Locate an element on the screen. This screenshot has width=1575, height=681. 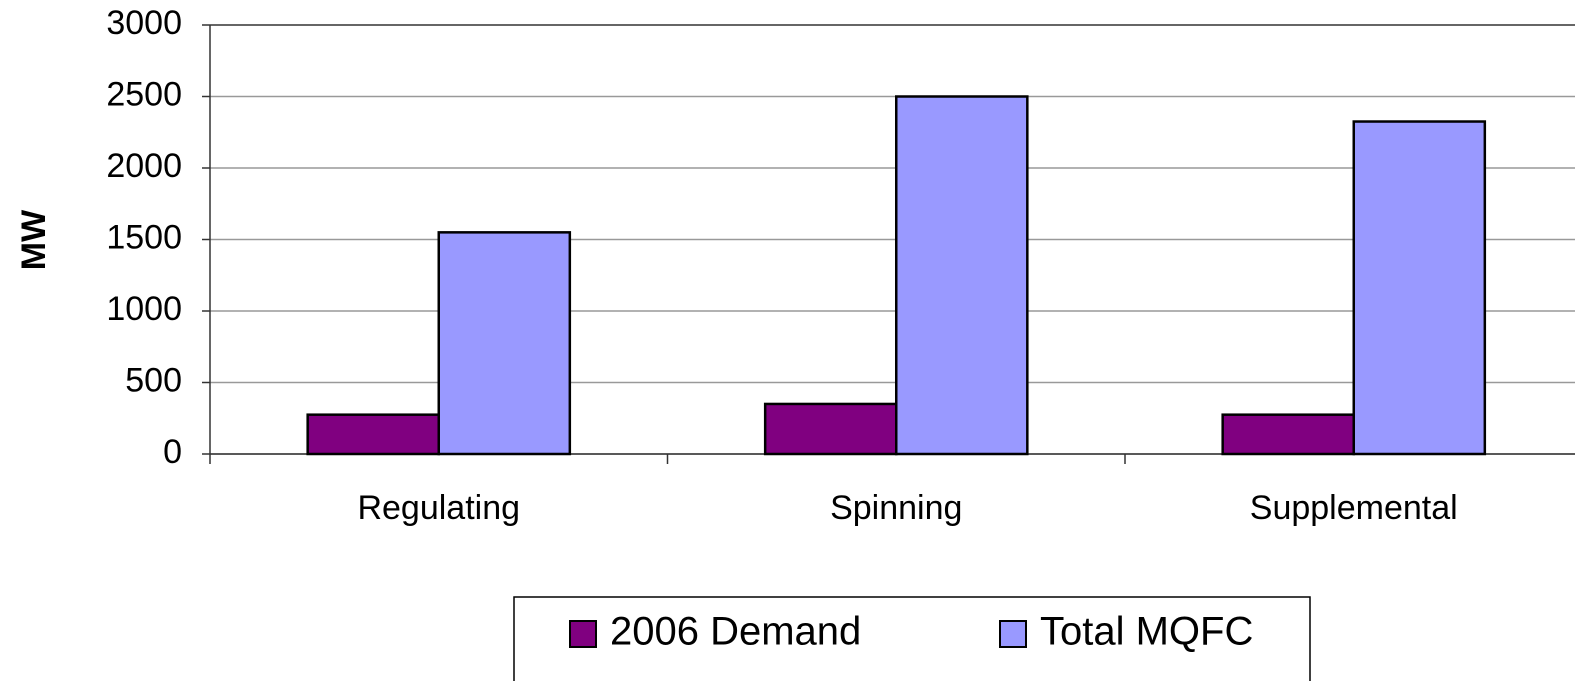
y-tick-label: 3000 is located at coordinates (144, 23).